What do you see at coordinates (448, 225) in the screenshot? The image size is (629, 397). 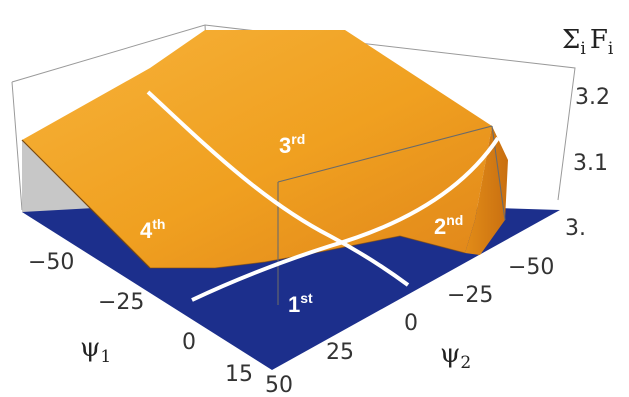 I see `region-label-2nd: 2nd` at bounding box center [448, 225].